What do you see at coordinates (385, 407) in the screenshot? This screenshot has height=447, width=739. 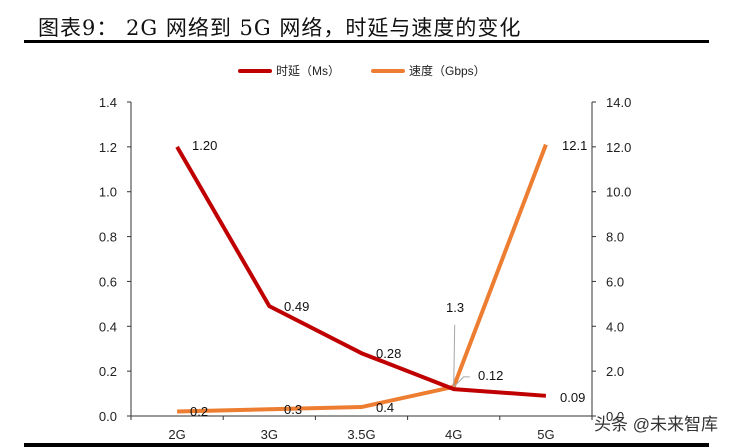 I see `speed-data-label: 0.4` at bounding box center [385, 407].